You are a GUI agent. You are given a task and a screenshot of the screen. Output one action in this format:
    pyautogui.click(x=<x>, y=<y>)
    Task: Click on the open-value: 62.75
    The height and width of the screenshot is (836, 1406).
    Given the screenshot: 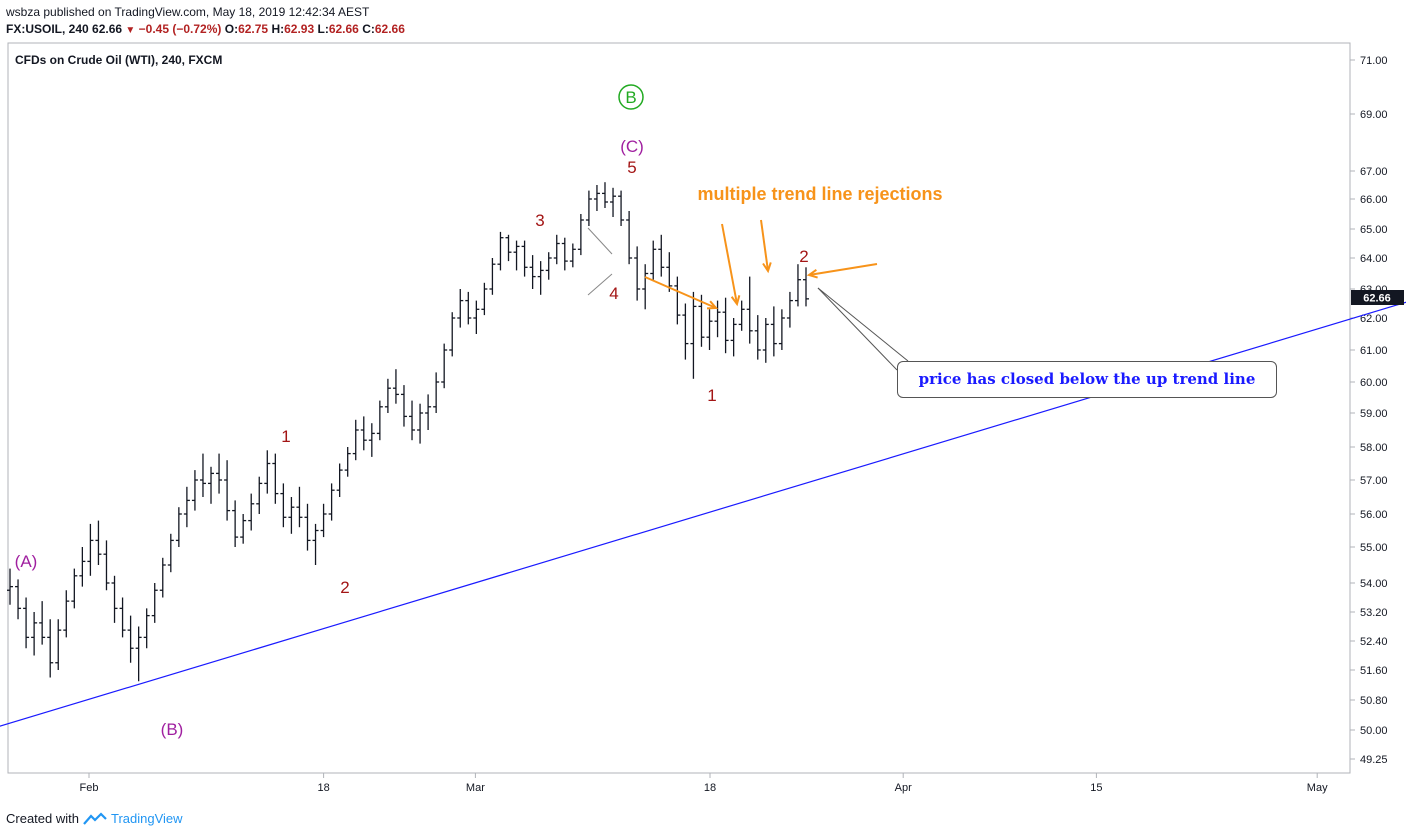 What is the action you would take?
    pyautogui.click(x=253, y=29)
    